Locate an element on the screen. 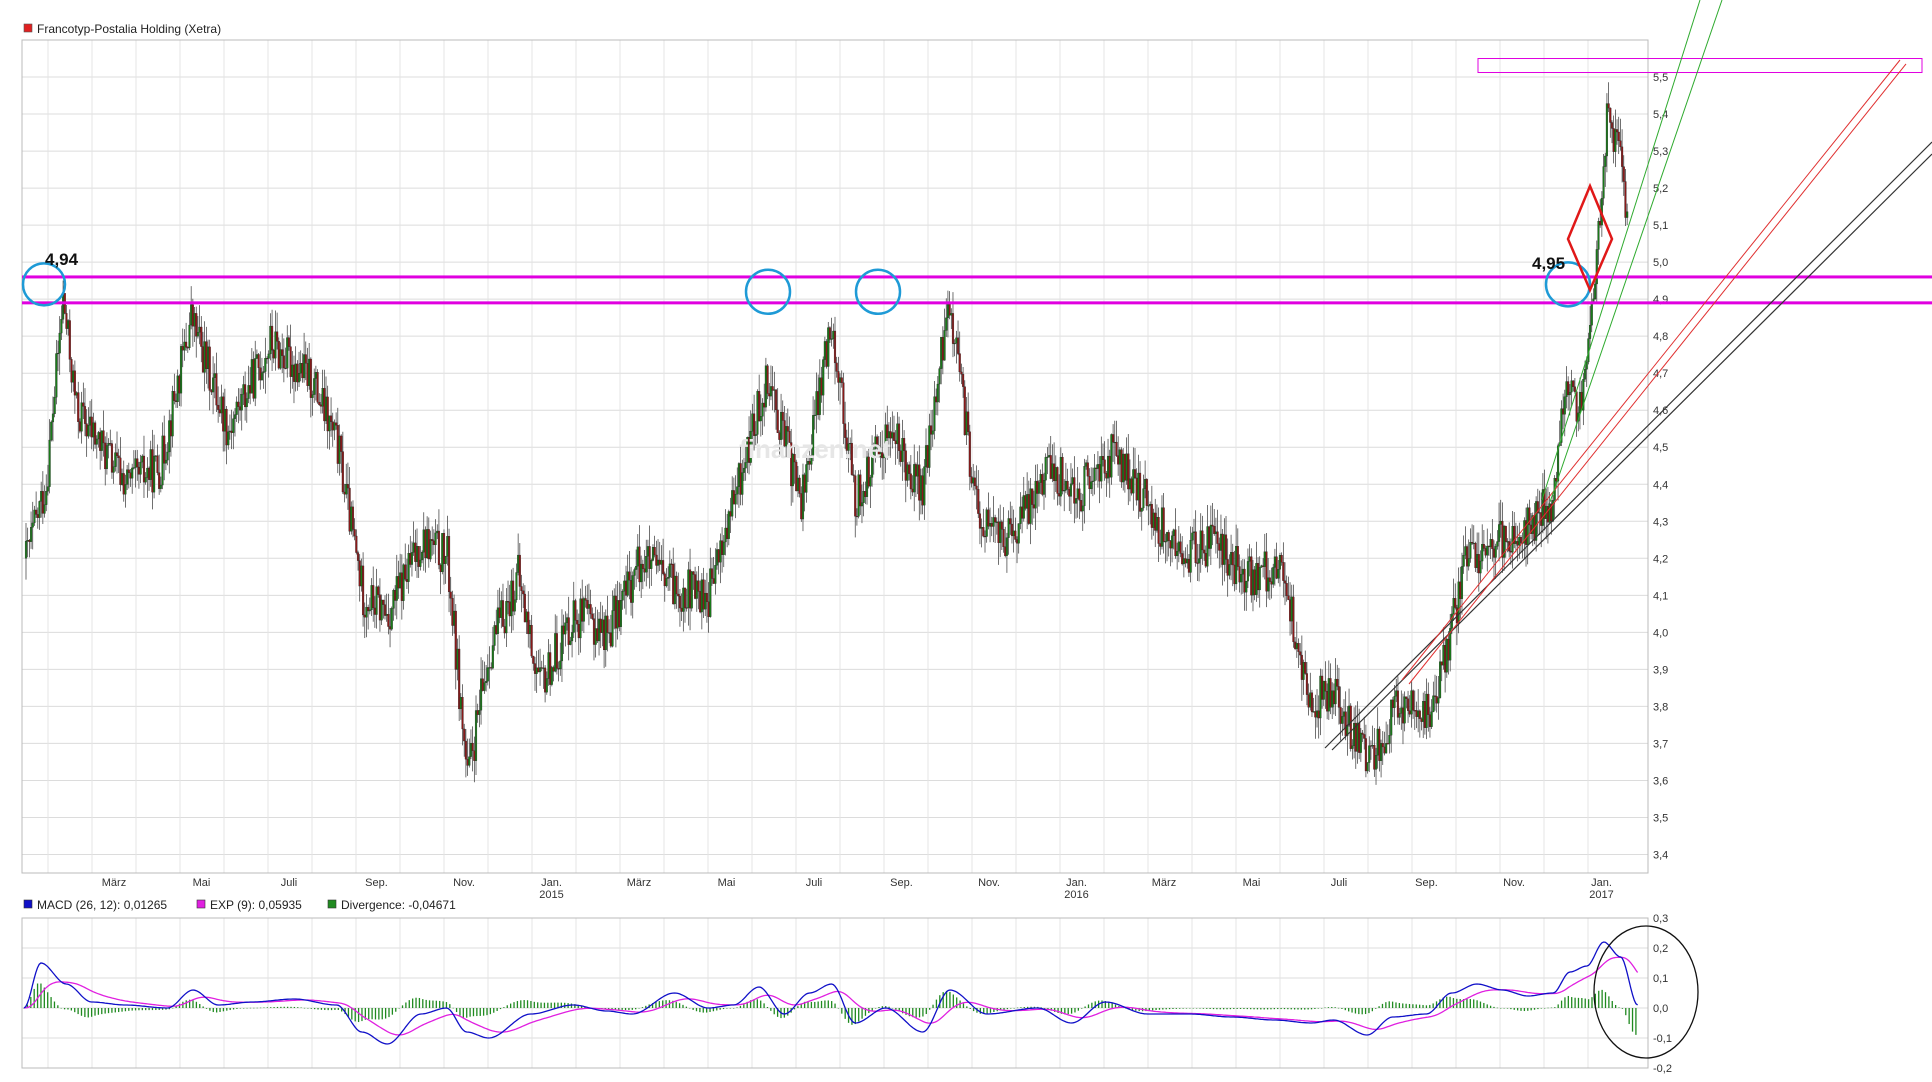 This screenshot has width=1932, height=1082. price-y-tick-label: 4,6 is located at coordinates (1660, 411).